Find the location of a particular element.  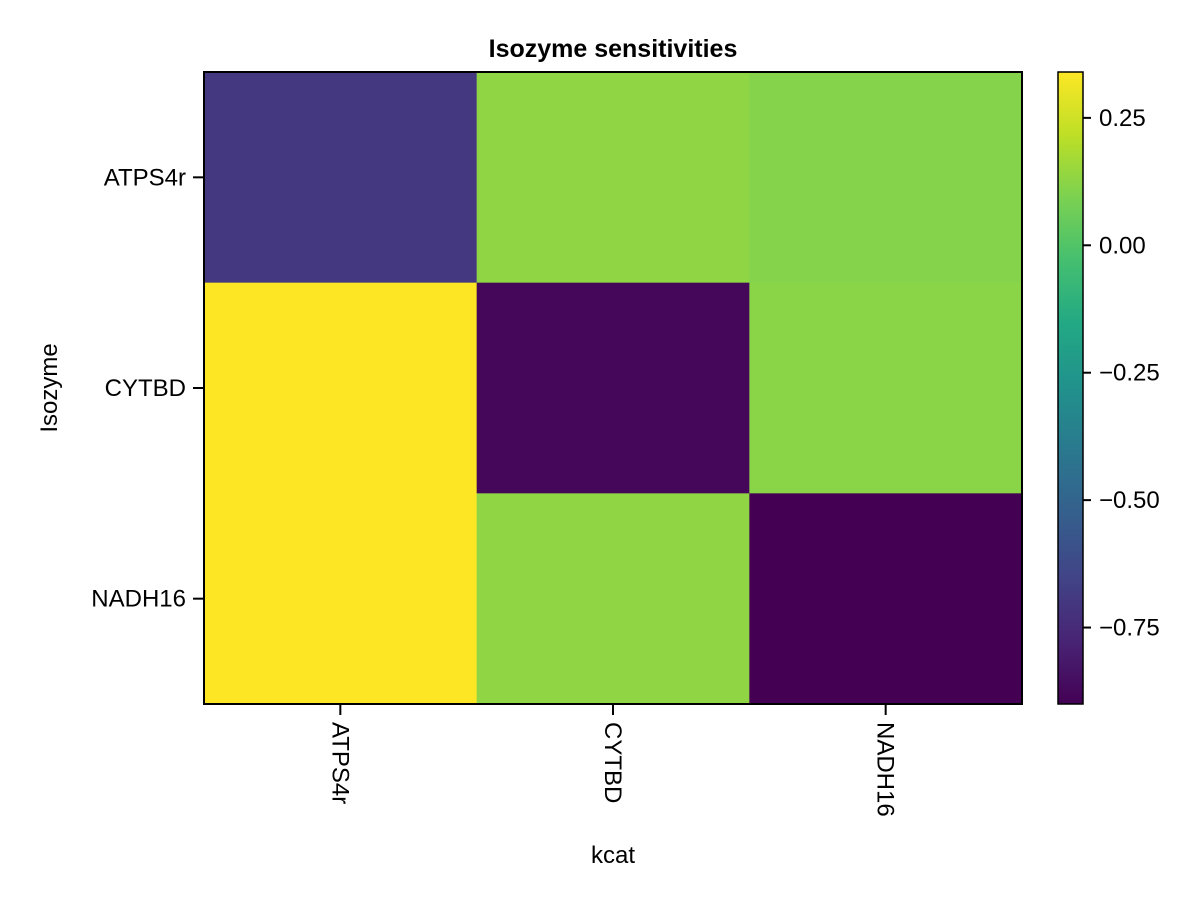

y-axis-ticks: ATPS4r CYTBD NADH16 is located at coordinates (147, 388).